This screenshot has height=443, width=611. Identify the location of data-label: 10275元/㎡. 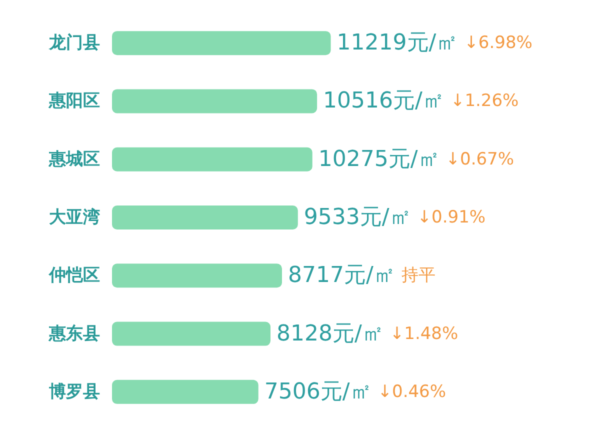
(379, 159).